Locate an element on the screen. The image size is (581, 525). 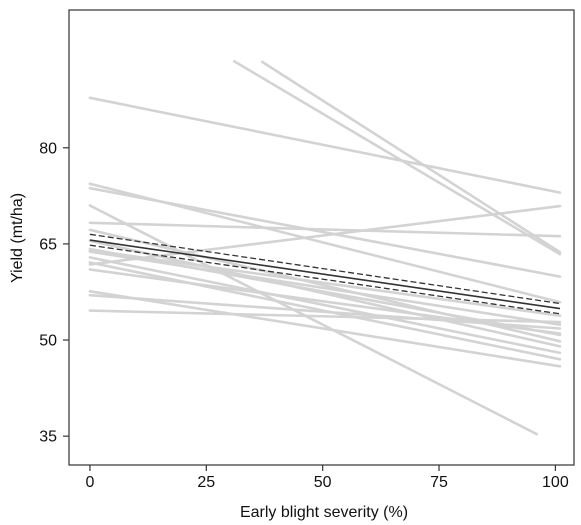
y-axis-ticks: 35 50 65 80 is located at coordinates (54, 293).